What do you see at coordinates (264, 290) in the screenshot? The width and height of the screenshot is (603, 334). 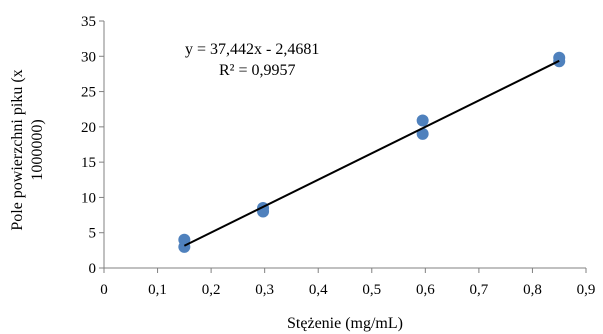 I see `x-tick-label: 0,3` at bounding box center [264, 290].